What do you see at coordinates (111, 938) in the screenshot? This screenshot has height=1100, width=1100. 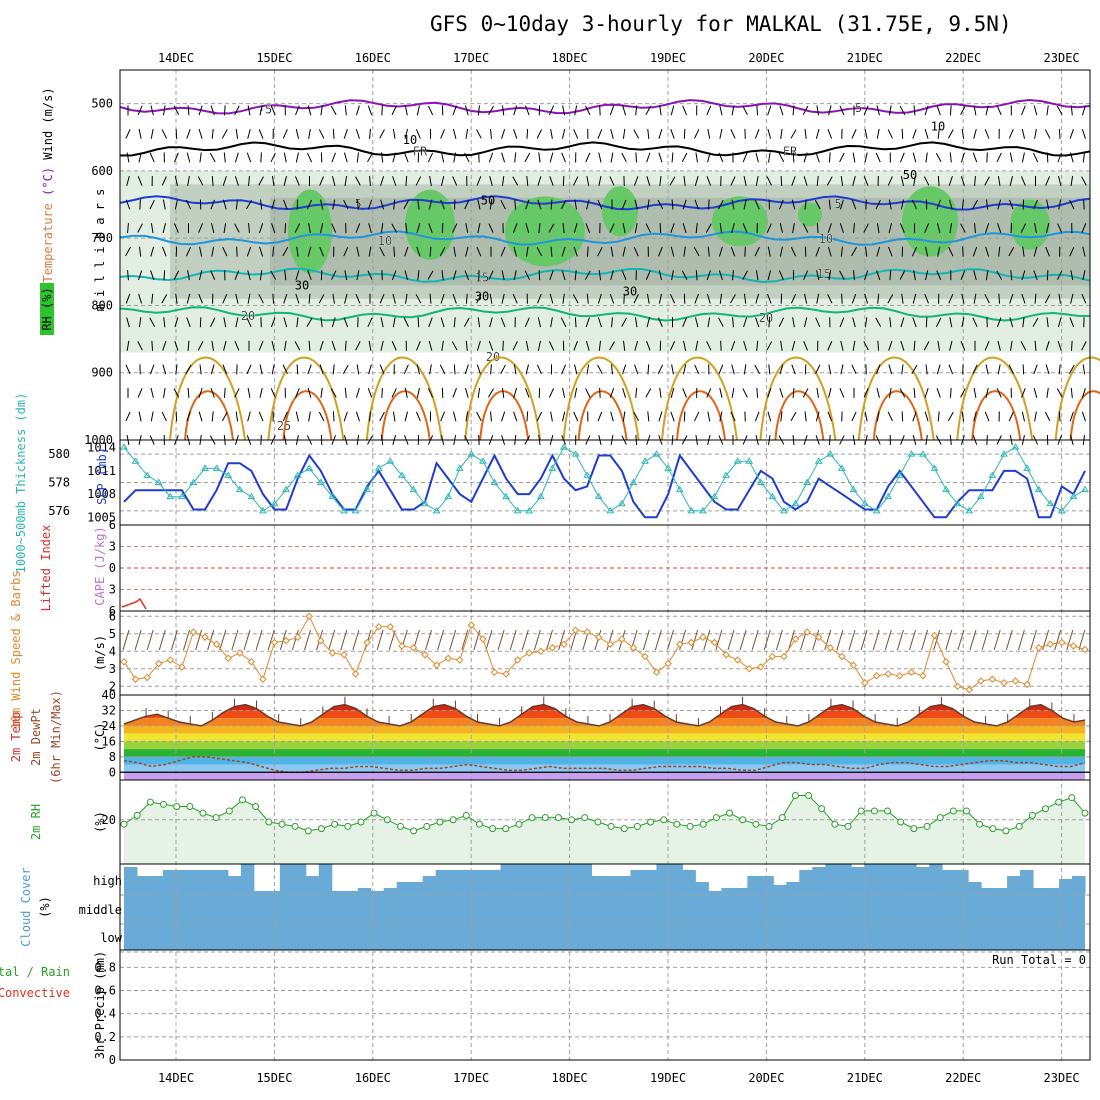 I see `cloud-level-label: low` at bounding box center [111, 938].